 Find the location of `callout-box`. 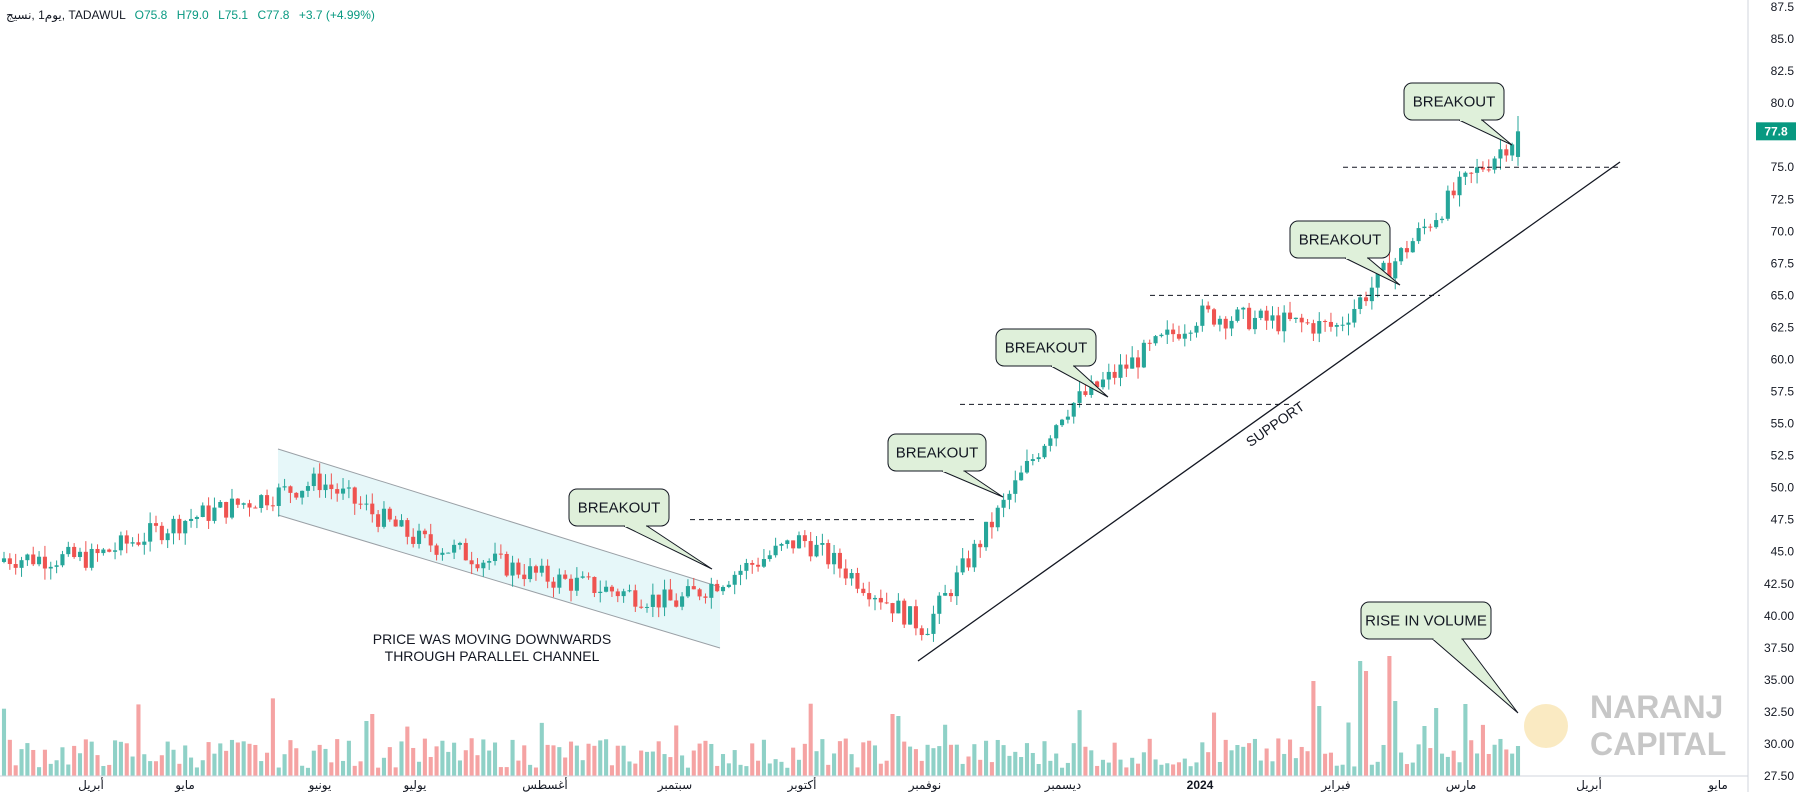

callout-box is located at coordinates (1454, 101).